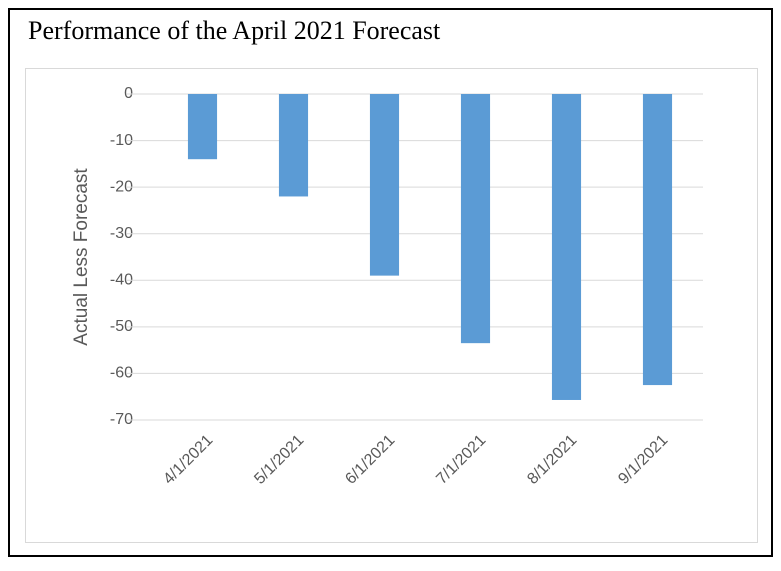  What do you see at coordinates (121, 186) in the screenshot?
I see `y-tick-label: -20` at bounding box center [121, 186].